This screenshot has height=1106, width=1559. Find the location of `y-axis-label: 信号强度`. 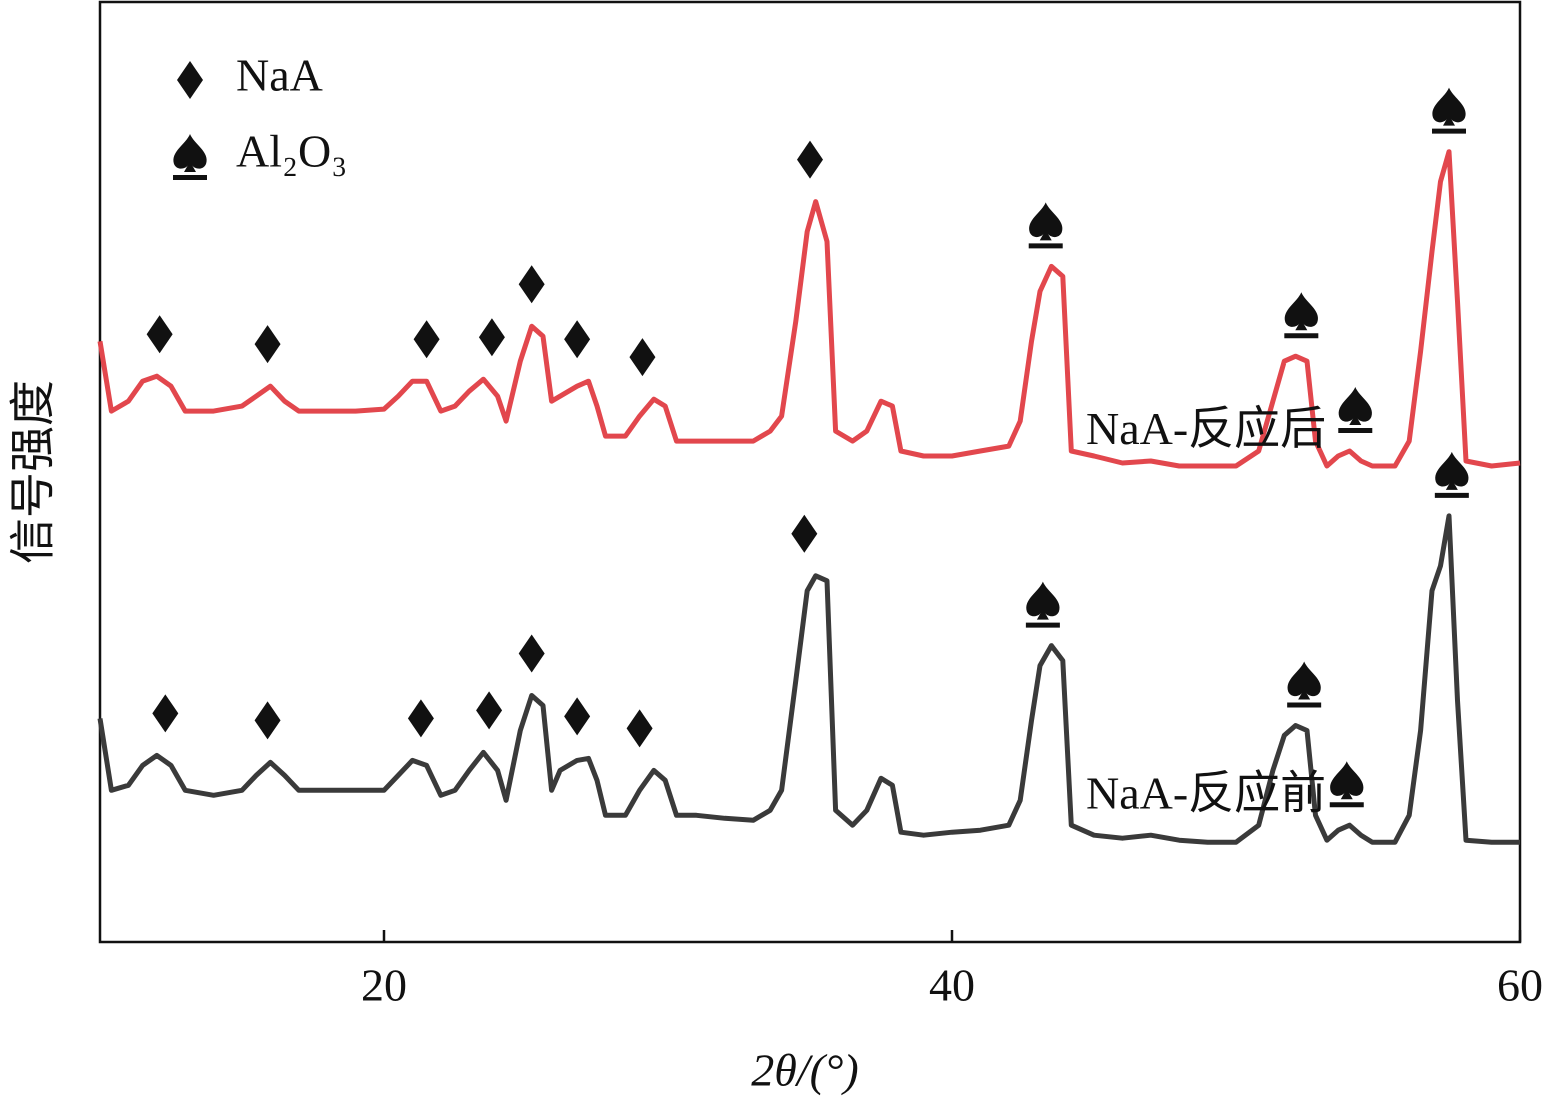

y-axis-label: 信号强度 is located at coordinates (33, 472).